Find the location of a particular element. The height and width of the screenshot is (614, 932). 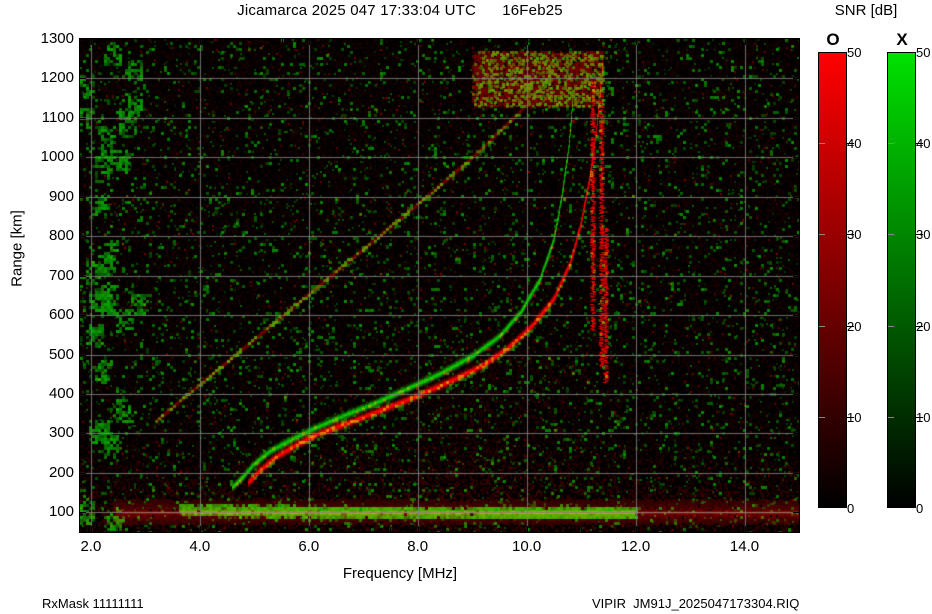

y-tick-label: 800 is located at coordinates (61, 236).